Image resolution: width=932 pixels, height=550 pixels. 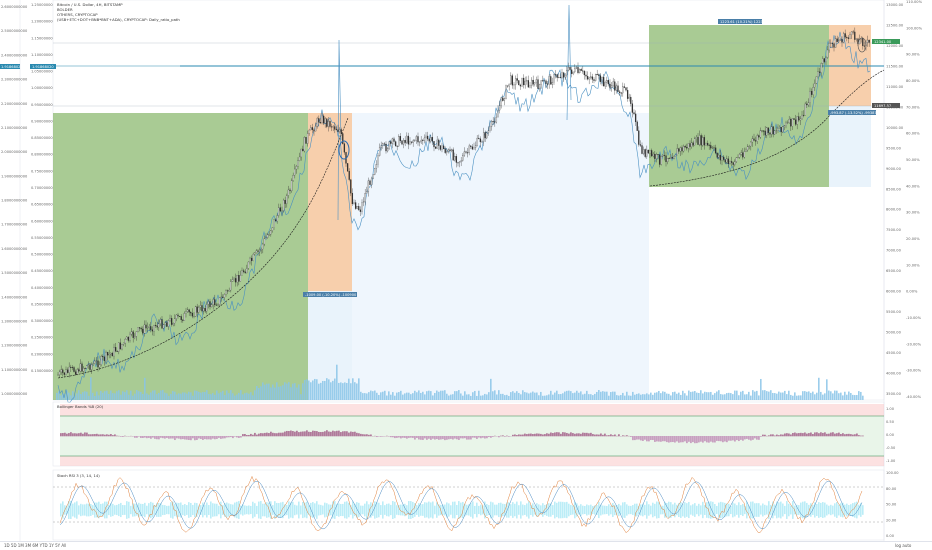 I want to click on legend-symbol: Bitcoin / U.S. Dollar, 4H, BITSTAMP, so click(x=90, y=4).